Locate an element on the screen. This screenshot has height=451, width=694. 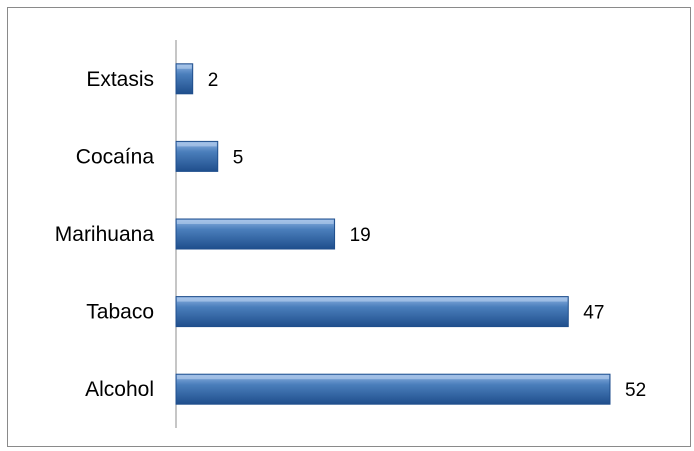
value-label-marihuana: 19 is located at coordinates (360, 235).